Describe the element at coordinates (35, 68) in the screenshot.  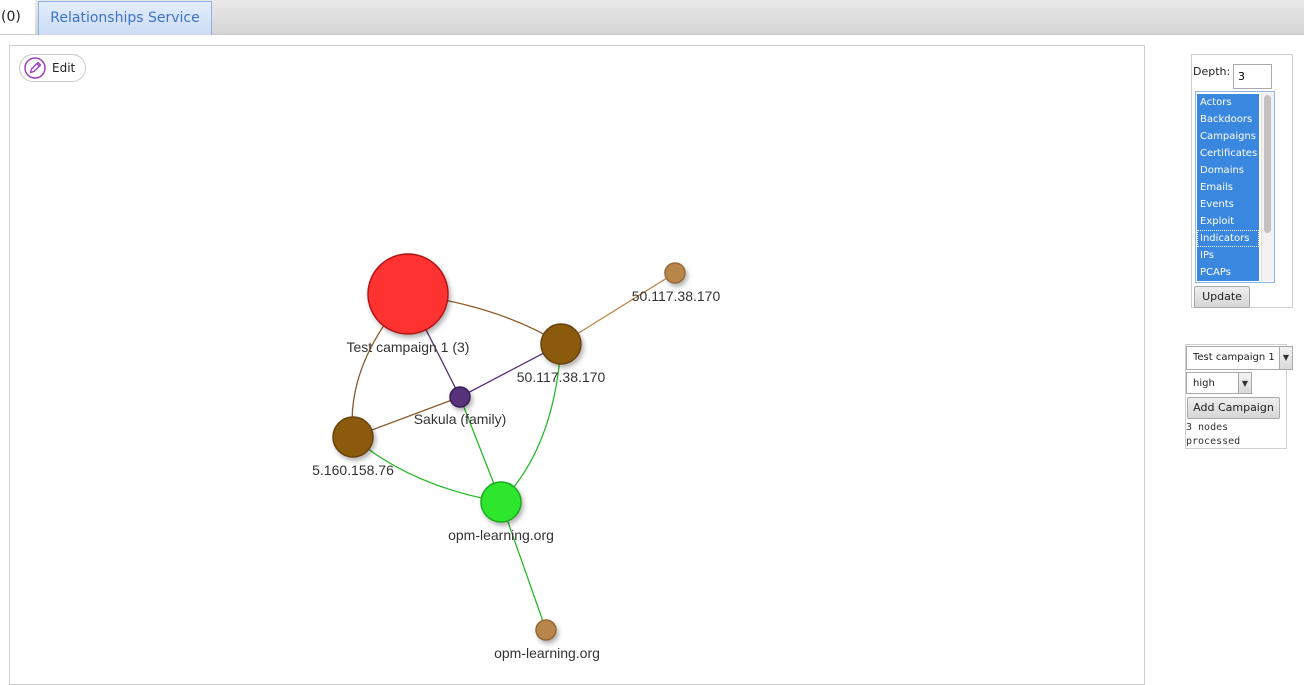
I see `pencil-icon` at that location.